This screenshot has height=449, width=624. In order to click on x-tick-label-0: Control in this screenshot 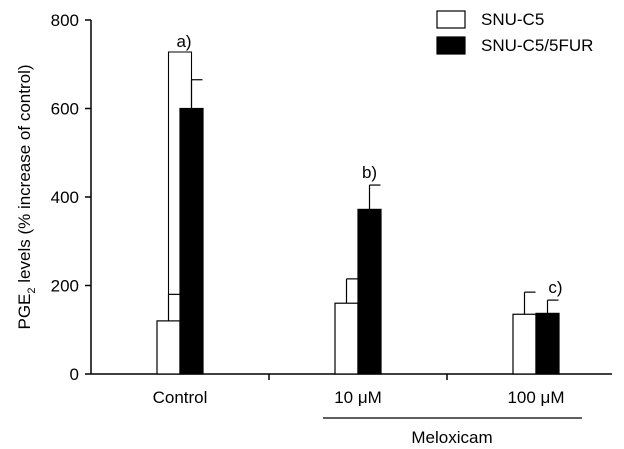, I will do `click(180, 397)`.